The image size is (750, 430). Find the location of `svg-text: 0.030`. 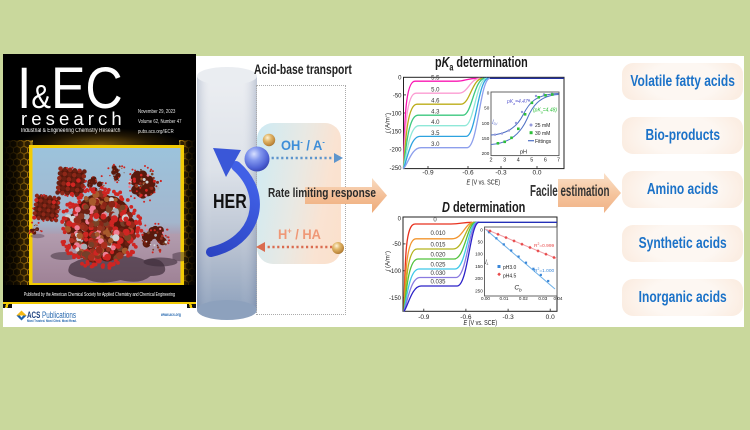

svg-text: 0.030 is located at coordinates (438, 274).